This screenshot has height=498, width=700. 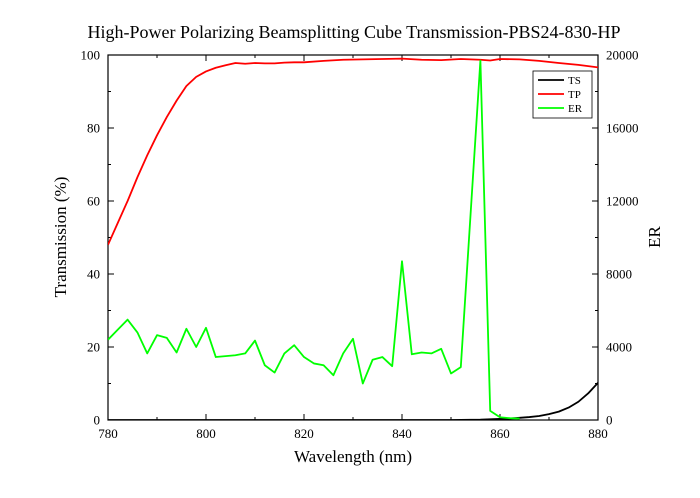 What do you see at coordinates (108, 433) in the screenshot?
I see `x-tick-label: 780` at bounding box center [108, 433].